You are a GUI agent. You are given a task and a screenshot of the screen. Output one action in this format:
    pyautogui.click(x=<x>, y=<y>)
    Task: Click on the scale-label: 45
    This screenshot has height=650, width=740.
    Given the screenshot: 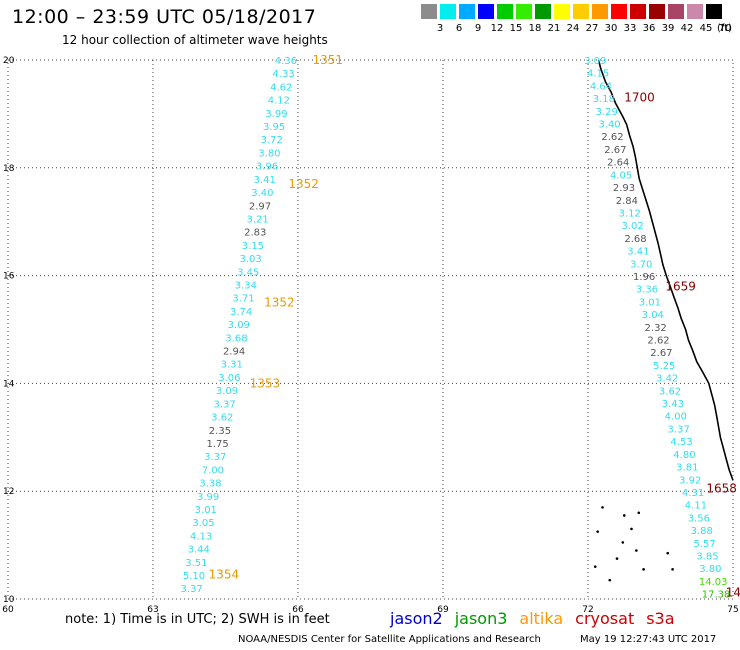 What is the action you would take?
    pyautogui.click(x=706, y=28)
    